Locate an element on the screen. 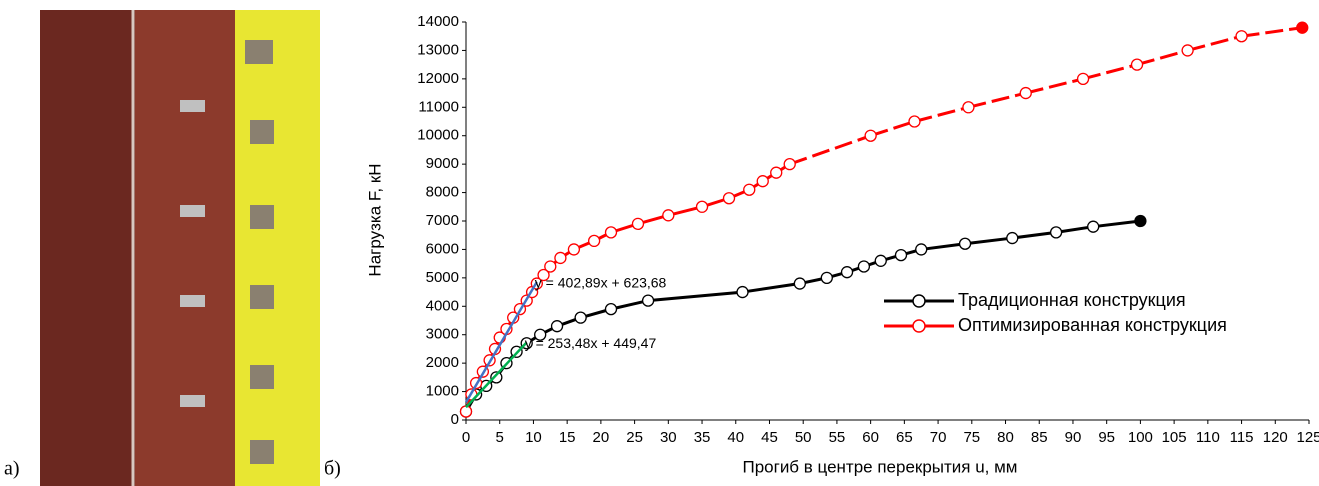 This screenshot has height=486, width=1319. legend-label: Оптимизированная конструкция is located at coordinates (1092, 325).